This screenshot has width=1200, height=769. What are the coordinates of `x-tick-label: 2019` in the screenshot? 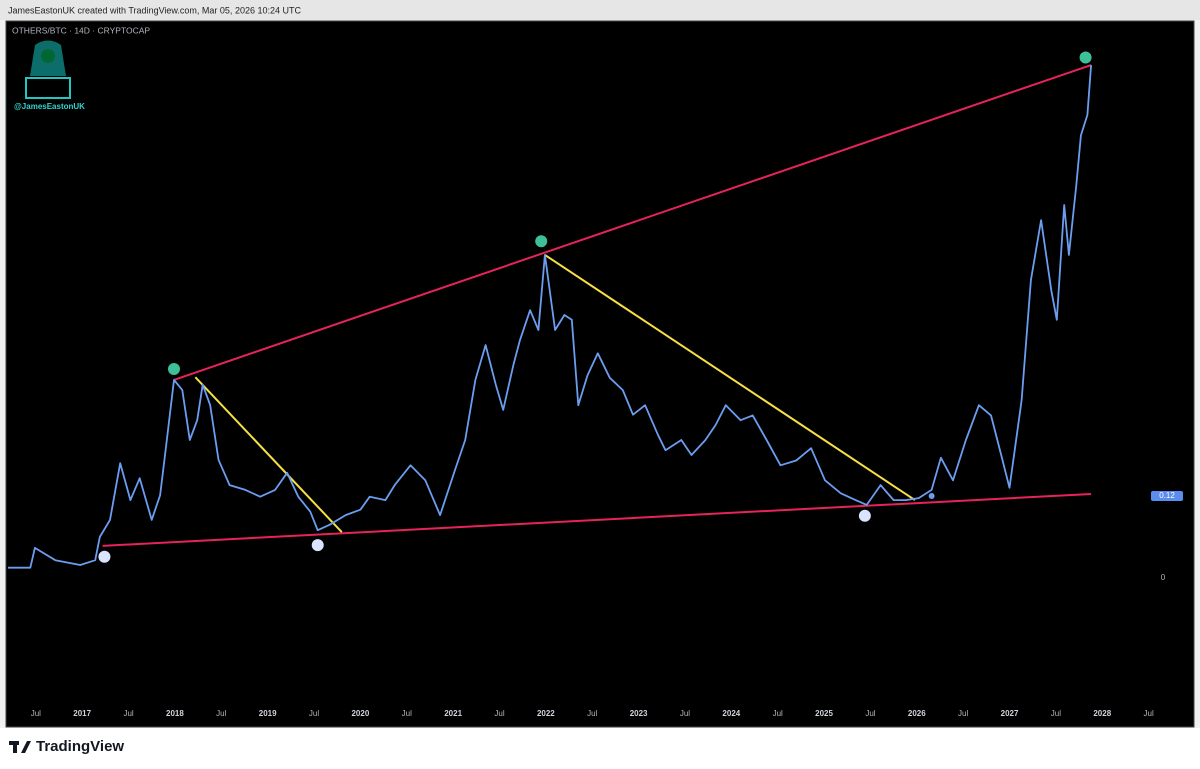 It's located at (268, 713).